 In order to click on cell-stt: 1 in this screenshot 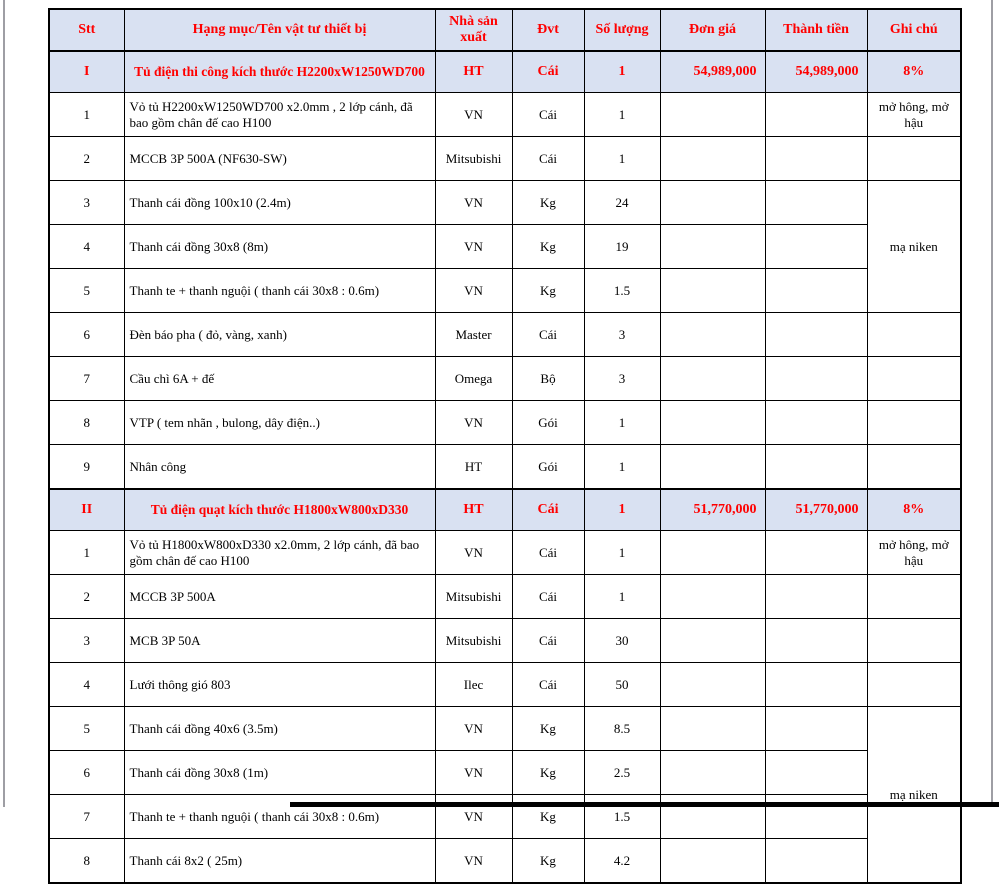, I will do `click(86, 552)`.